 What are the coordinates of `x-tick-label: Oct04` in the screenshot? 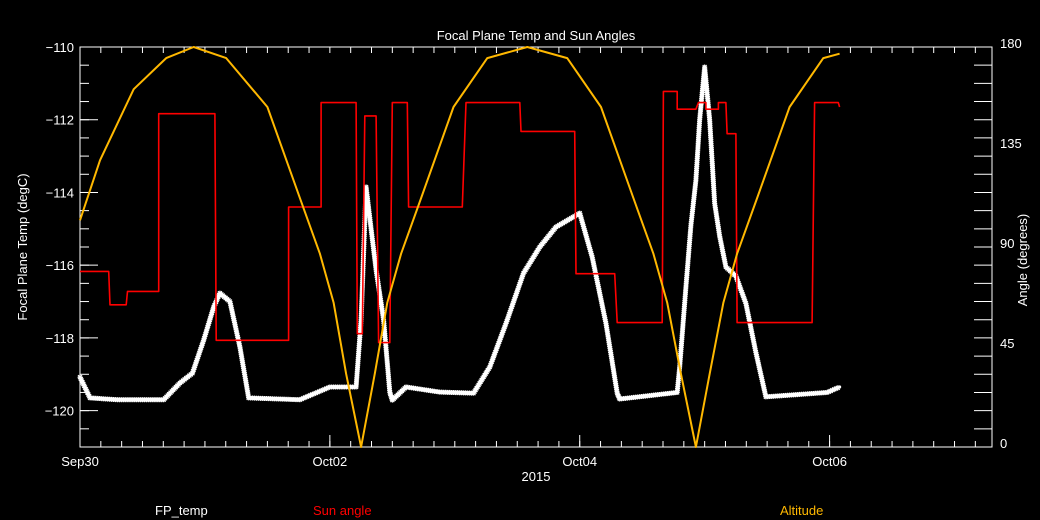 It's located at (579, 461).